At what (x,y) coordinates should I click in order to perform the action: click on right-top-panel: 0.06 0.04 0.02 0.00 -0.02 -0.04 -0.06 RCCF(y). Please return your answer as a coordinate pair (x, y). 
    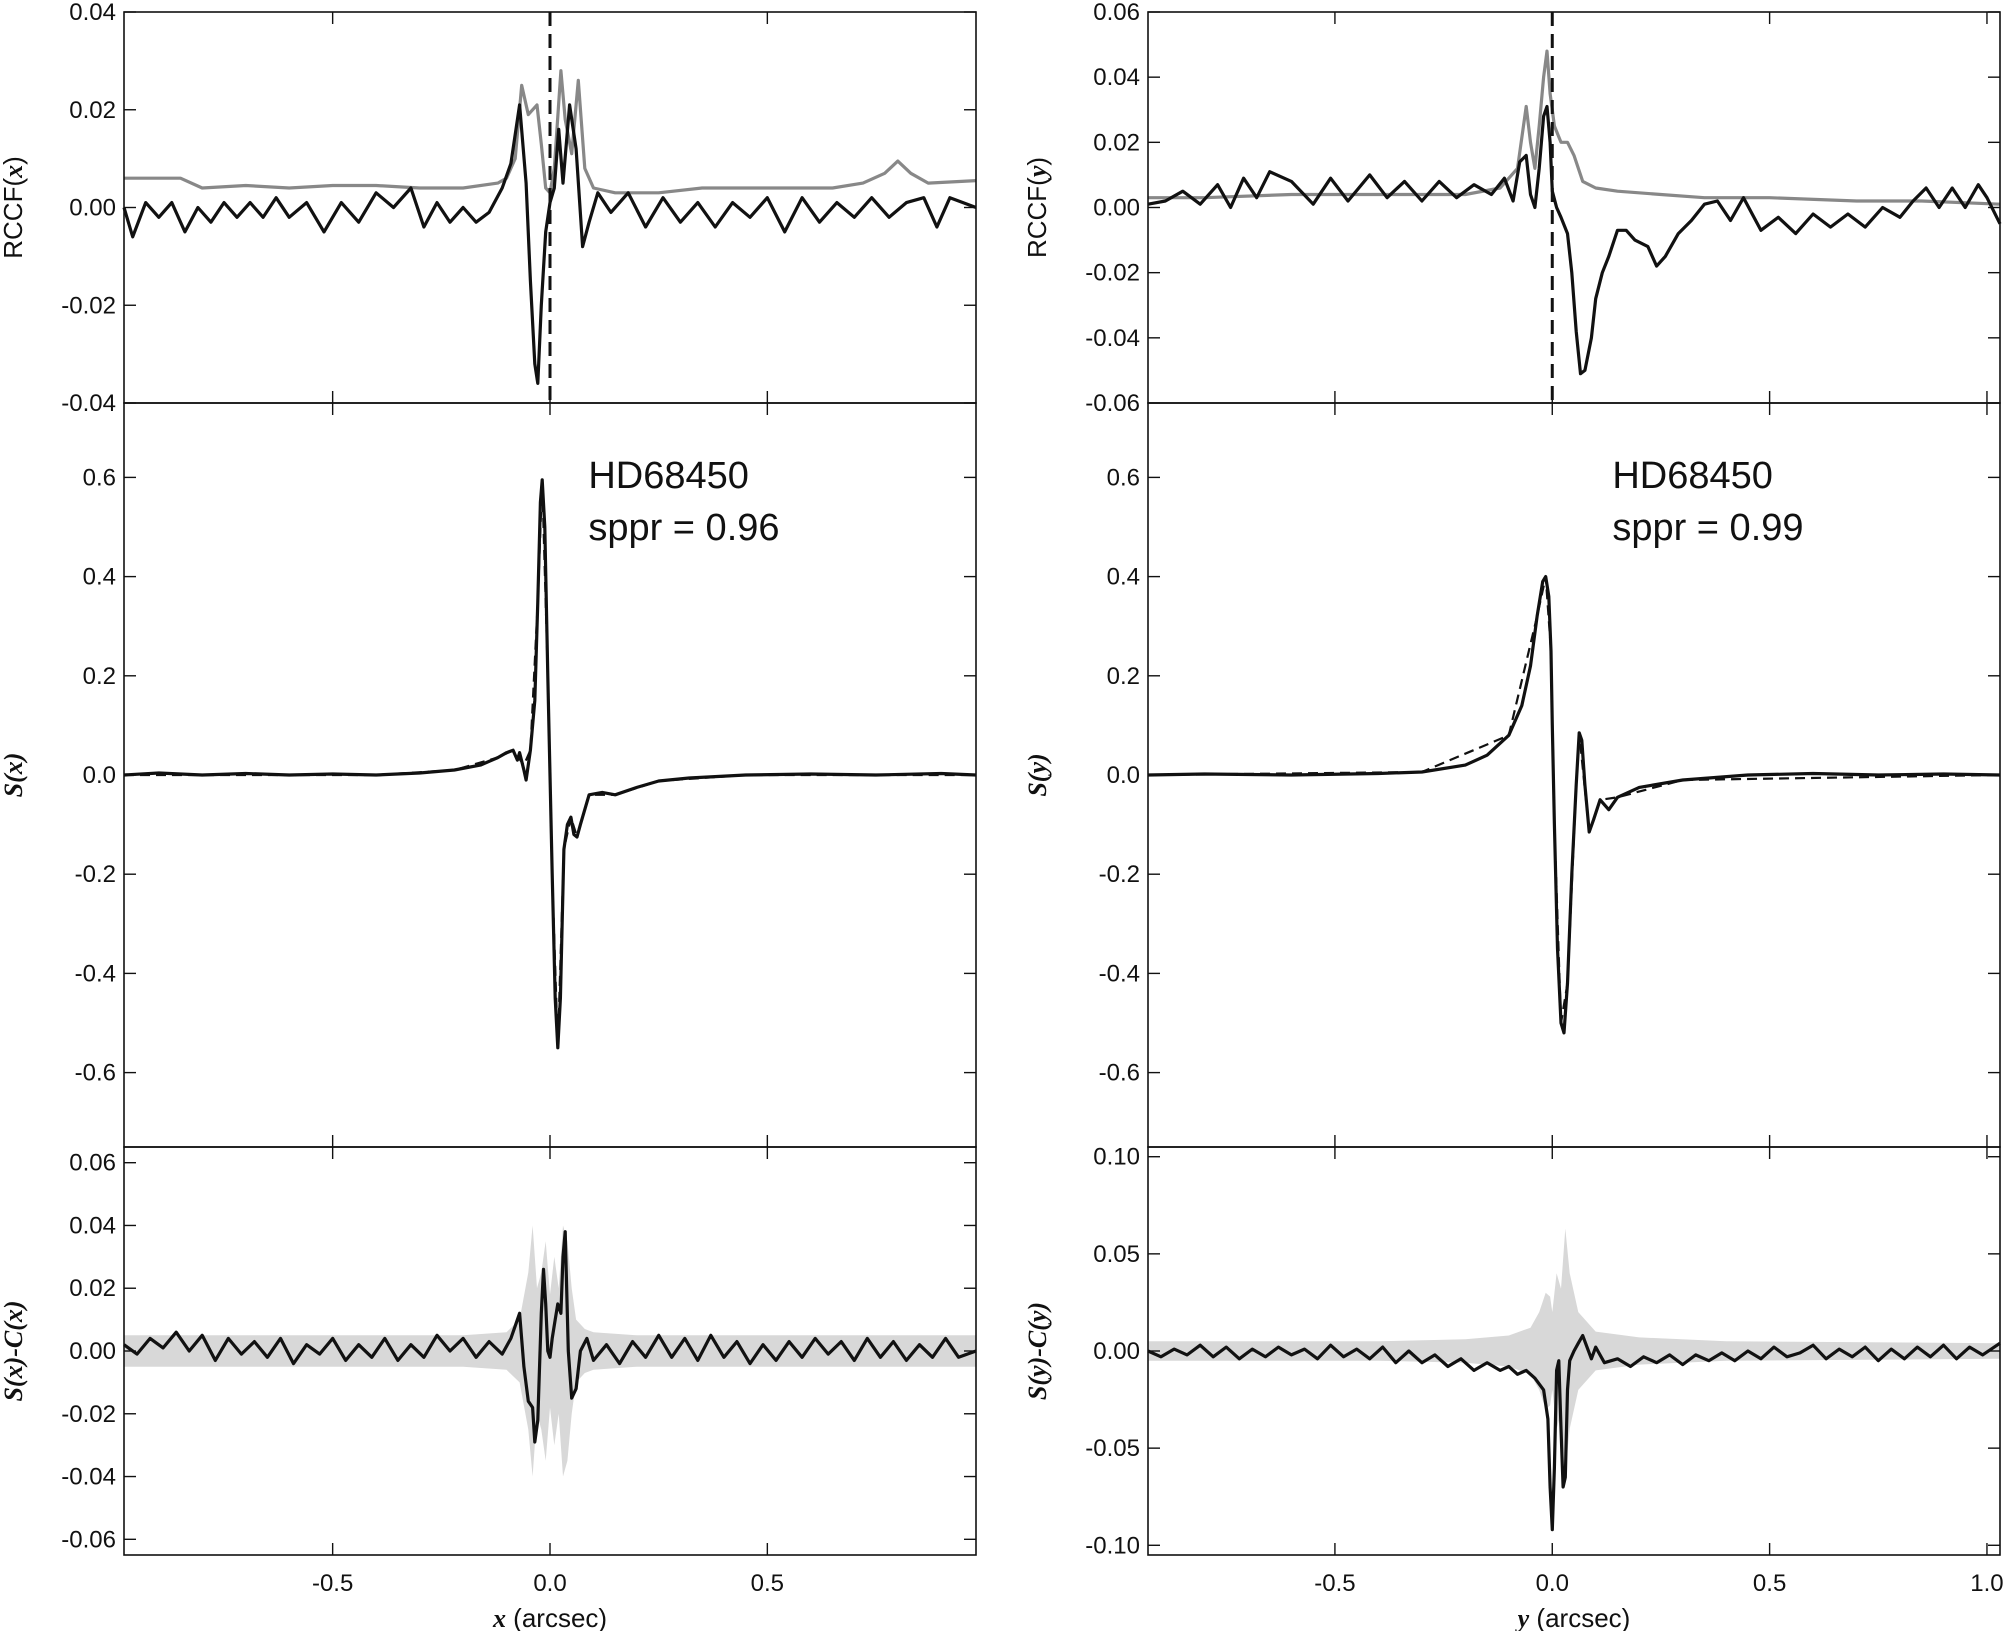
    Looking at the image, I should click on (1512, 208).